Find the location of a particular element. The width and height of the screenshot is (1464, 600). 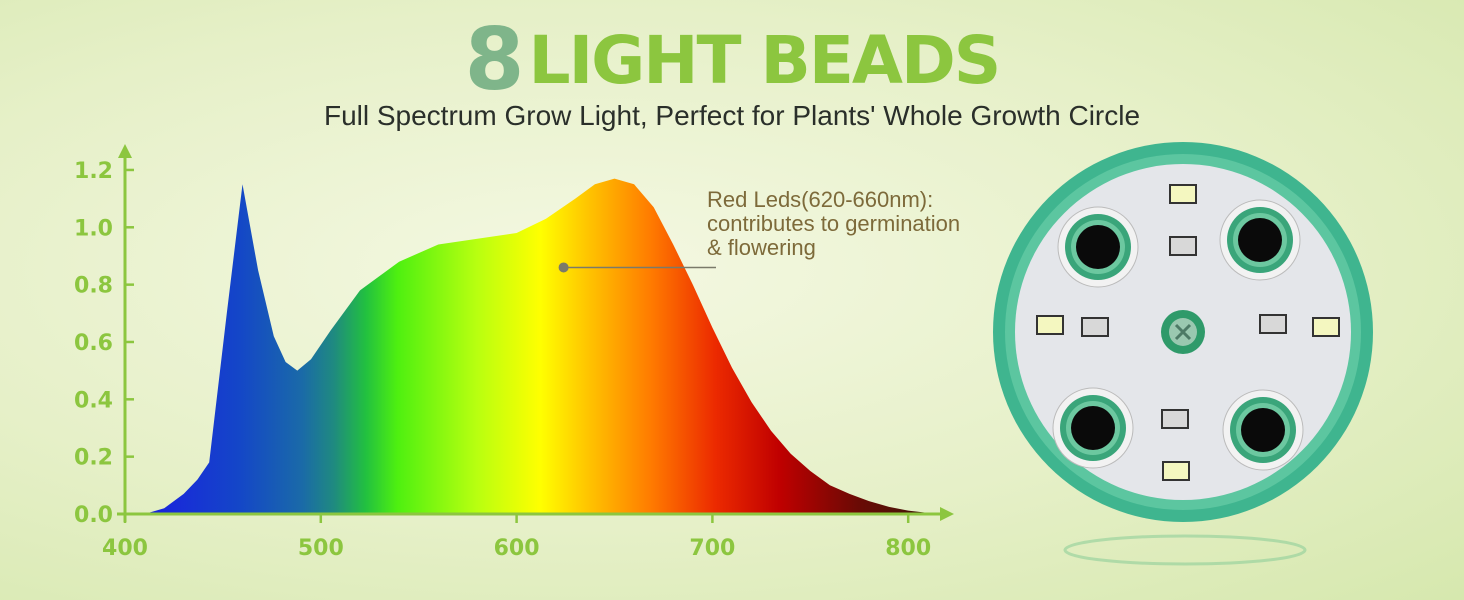

y-tick-label: 0.0 is located at coordinates (93, 515).